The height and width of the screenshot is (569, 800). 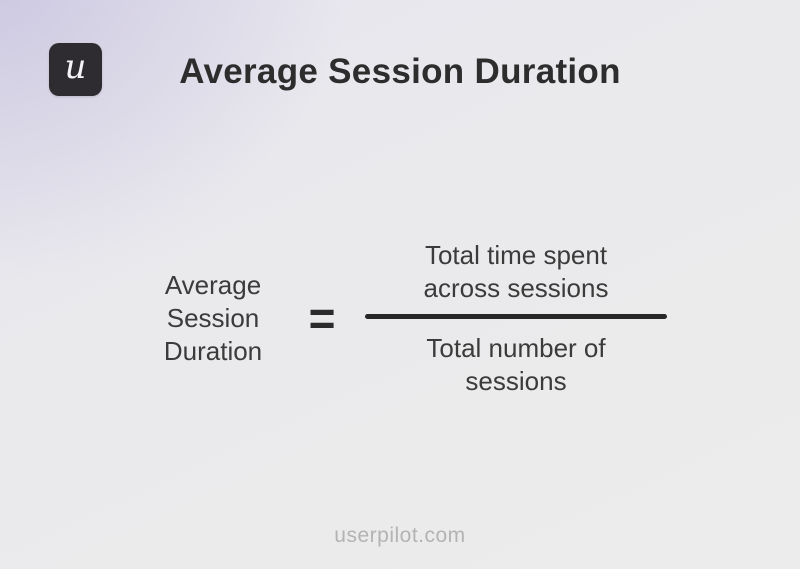 I want to click on fraction-bar, so click(x=516, y=316).